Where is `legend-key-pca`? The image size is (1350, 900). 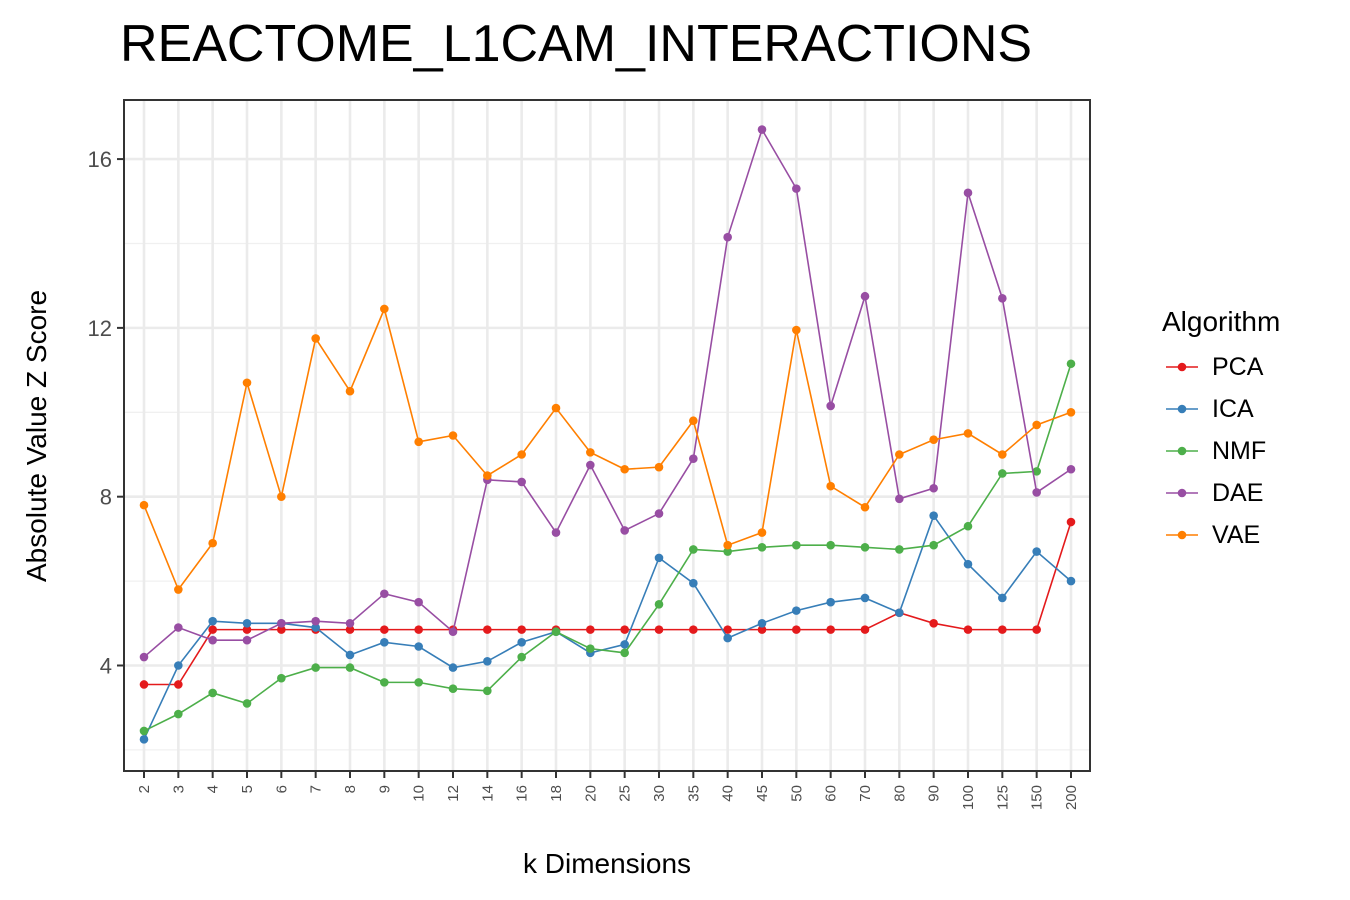 legend-key-pca is located at coordinates (1182, 367).